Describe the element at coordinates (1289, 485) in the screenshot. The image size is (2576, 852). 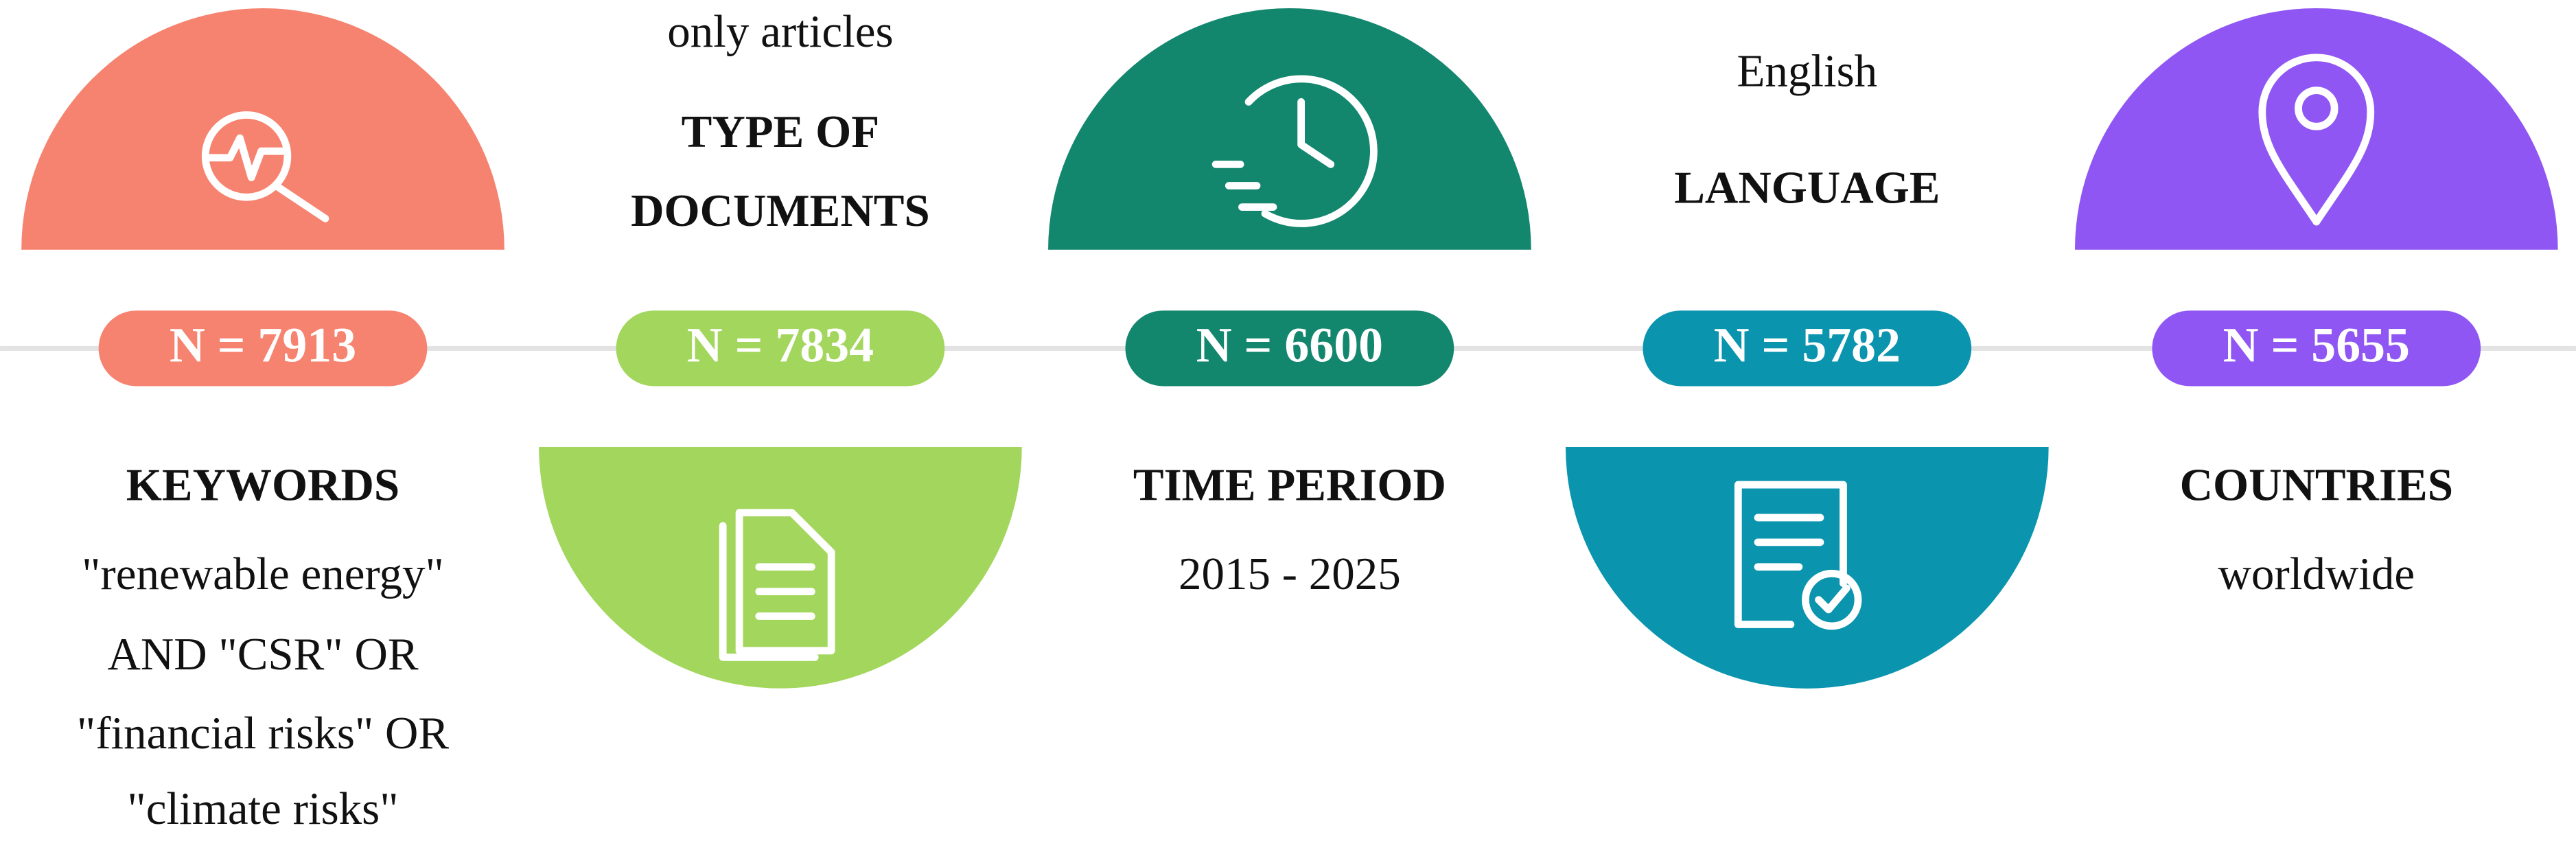
I see `step-heading: TIME PERIOD` at that location.